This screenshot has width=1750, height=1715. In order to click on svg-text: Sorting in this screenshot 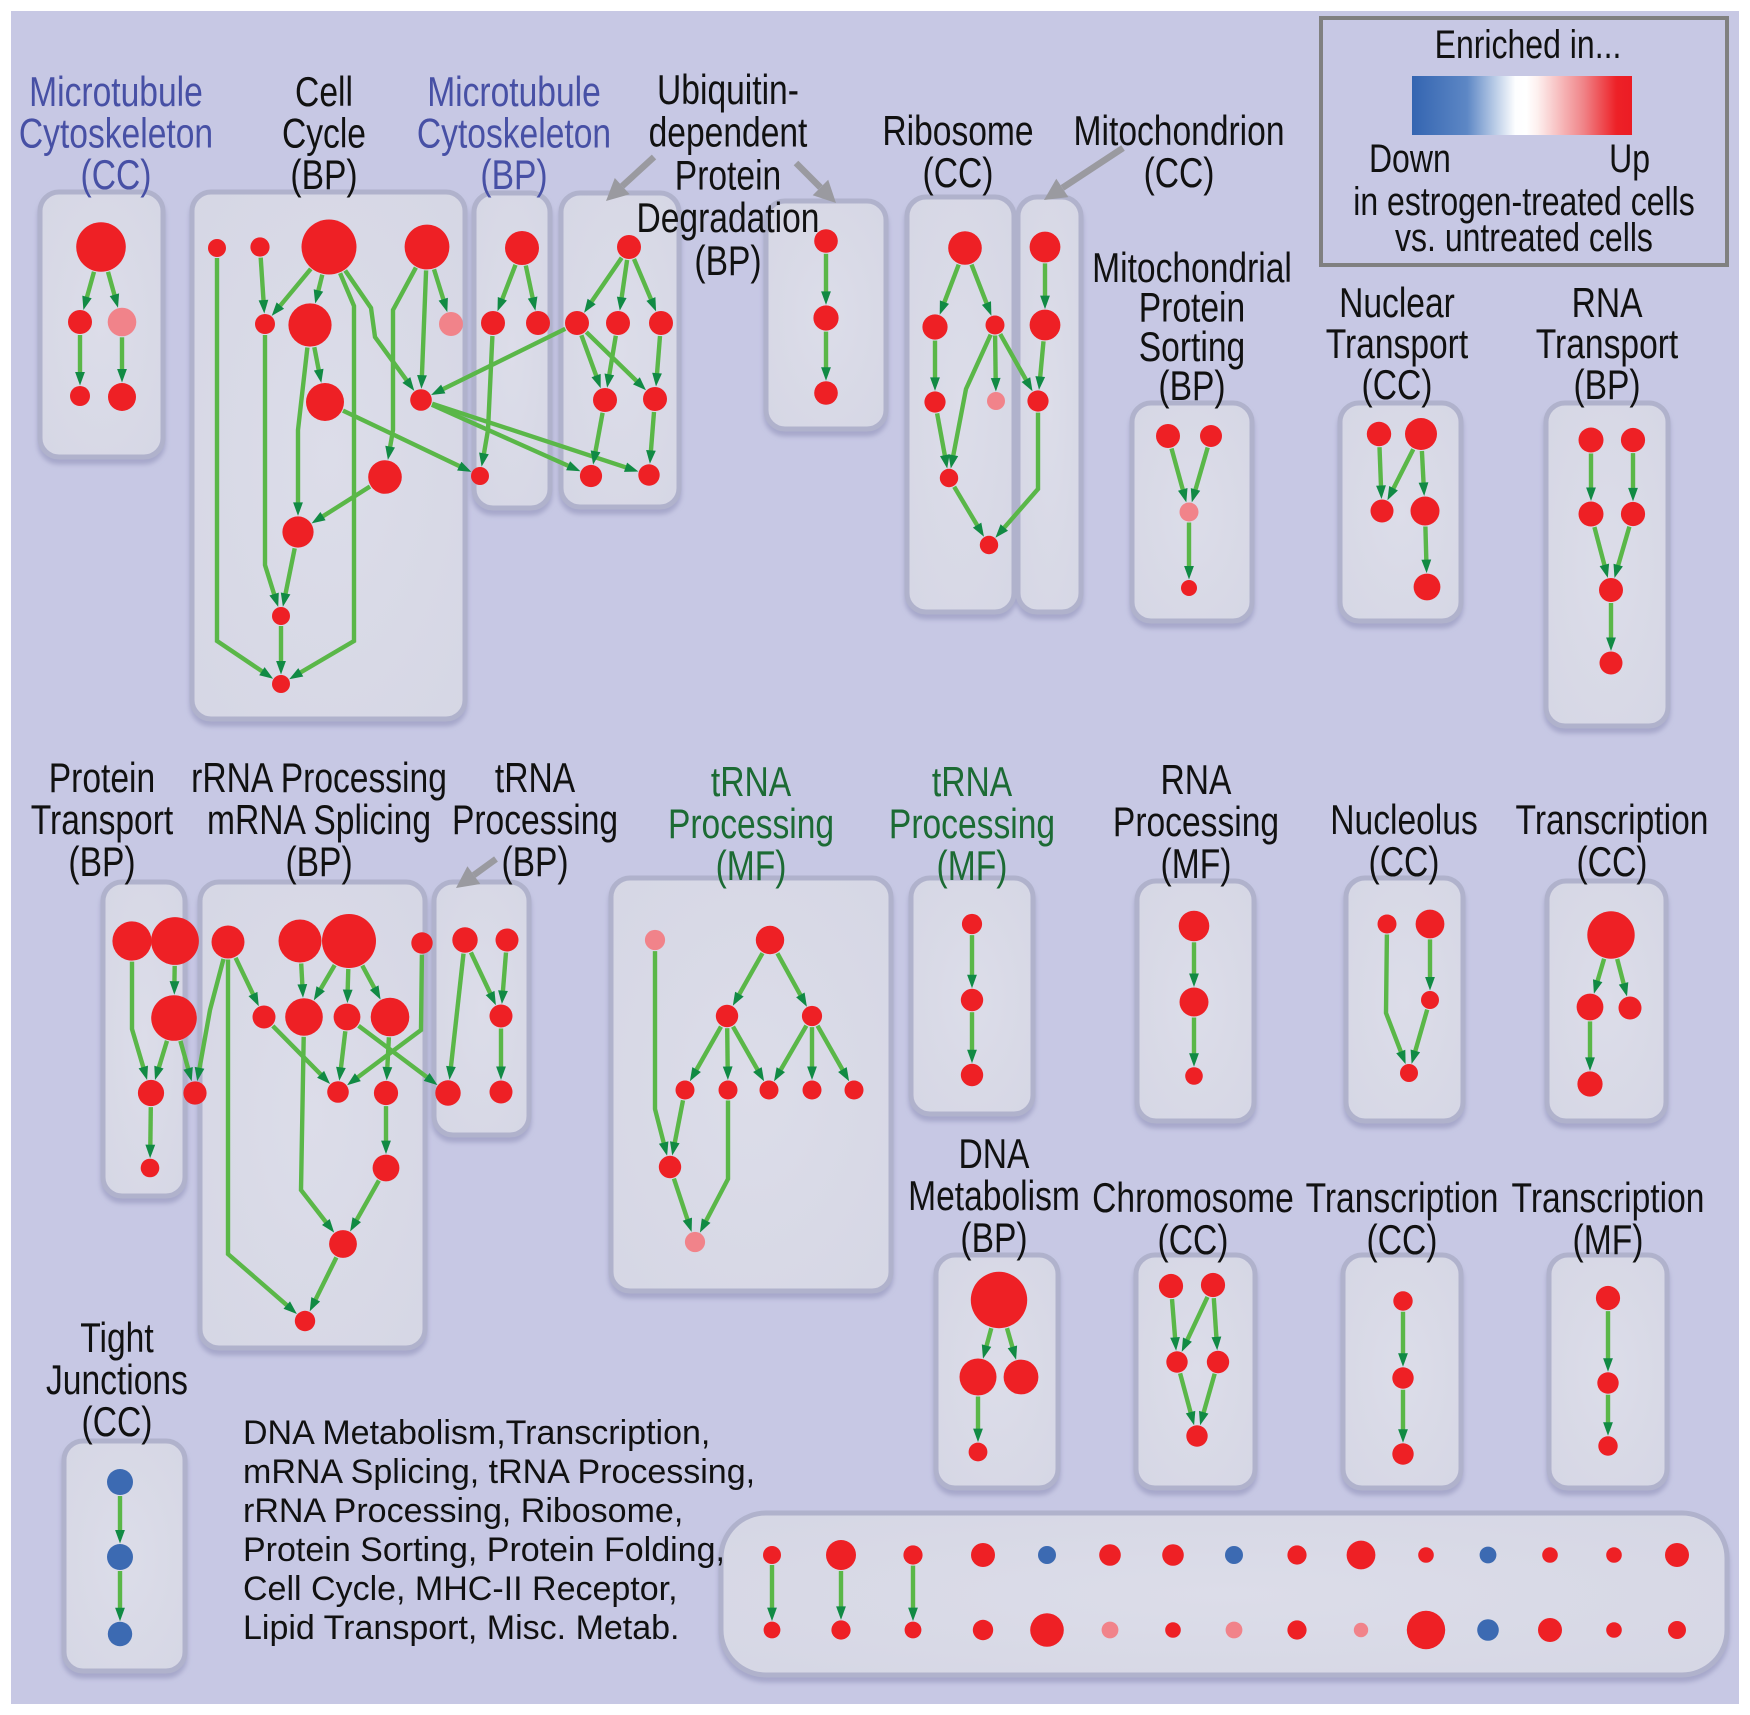, I will do `click(1192, 347)`.